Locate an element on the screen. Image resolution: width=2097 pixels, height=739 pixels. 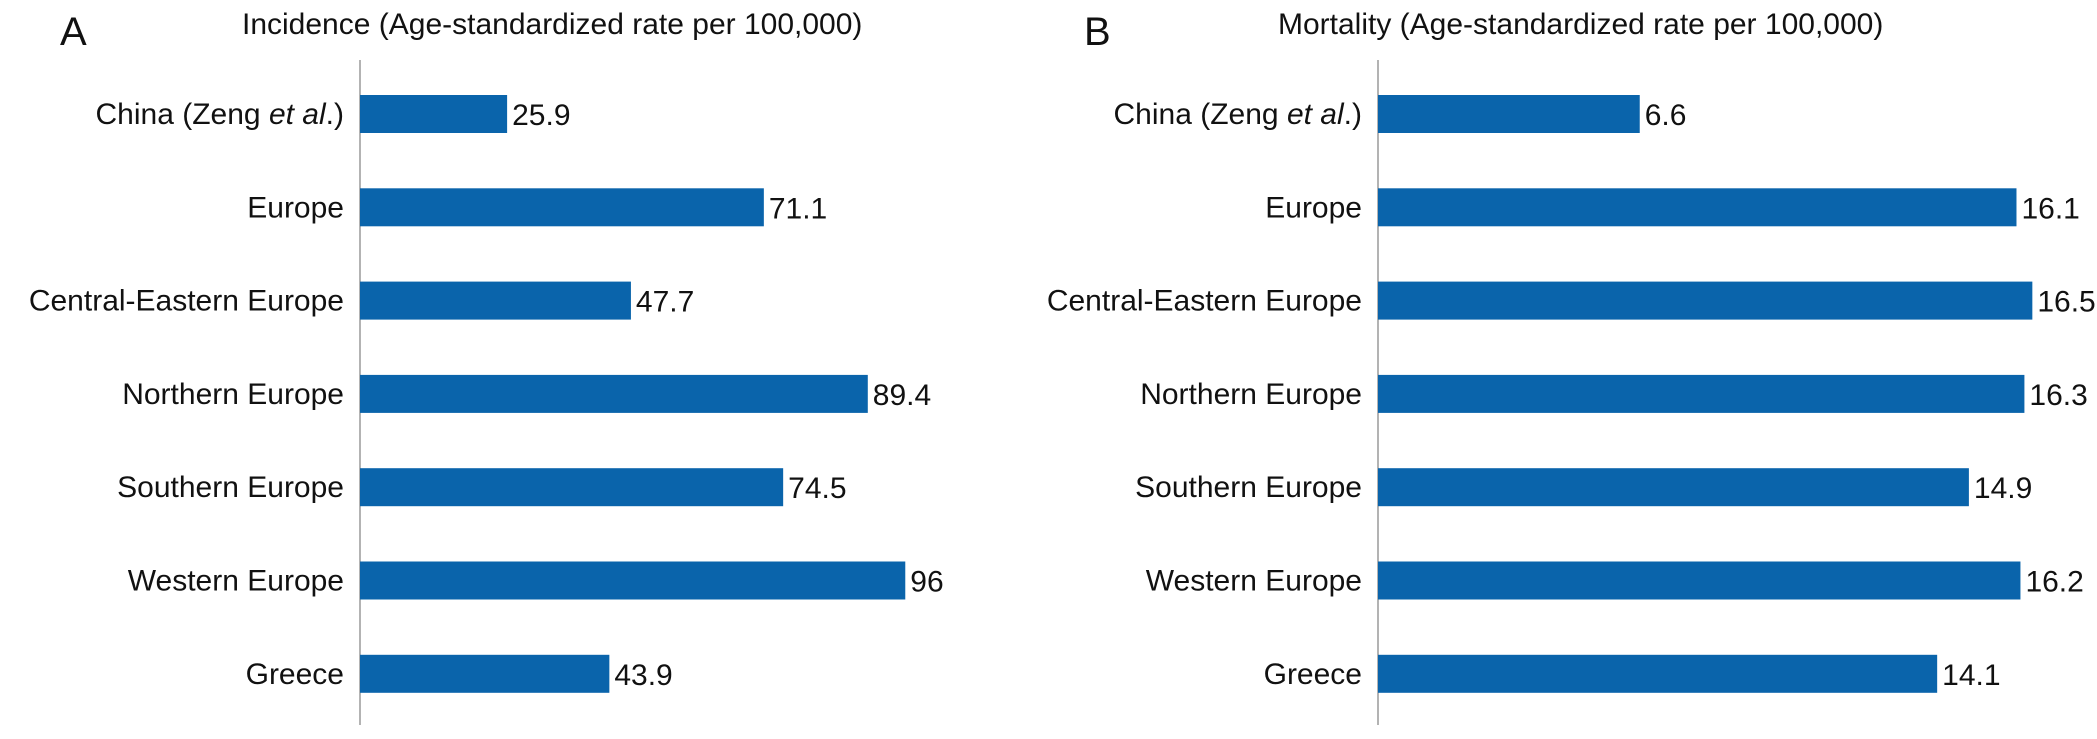
panel-label-a: A is located at coordinates (73, 32).